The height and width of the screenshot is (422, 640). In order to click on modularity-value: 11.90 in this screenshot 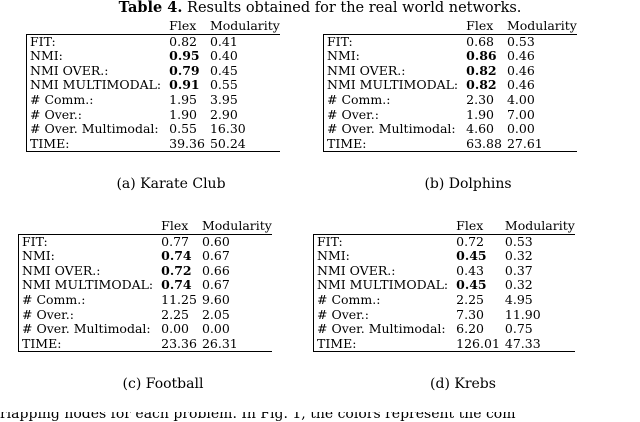, I will do `click(522, 314)`.